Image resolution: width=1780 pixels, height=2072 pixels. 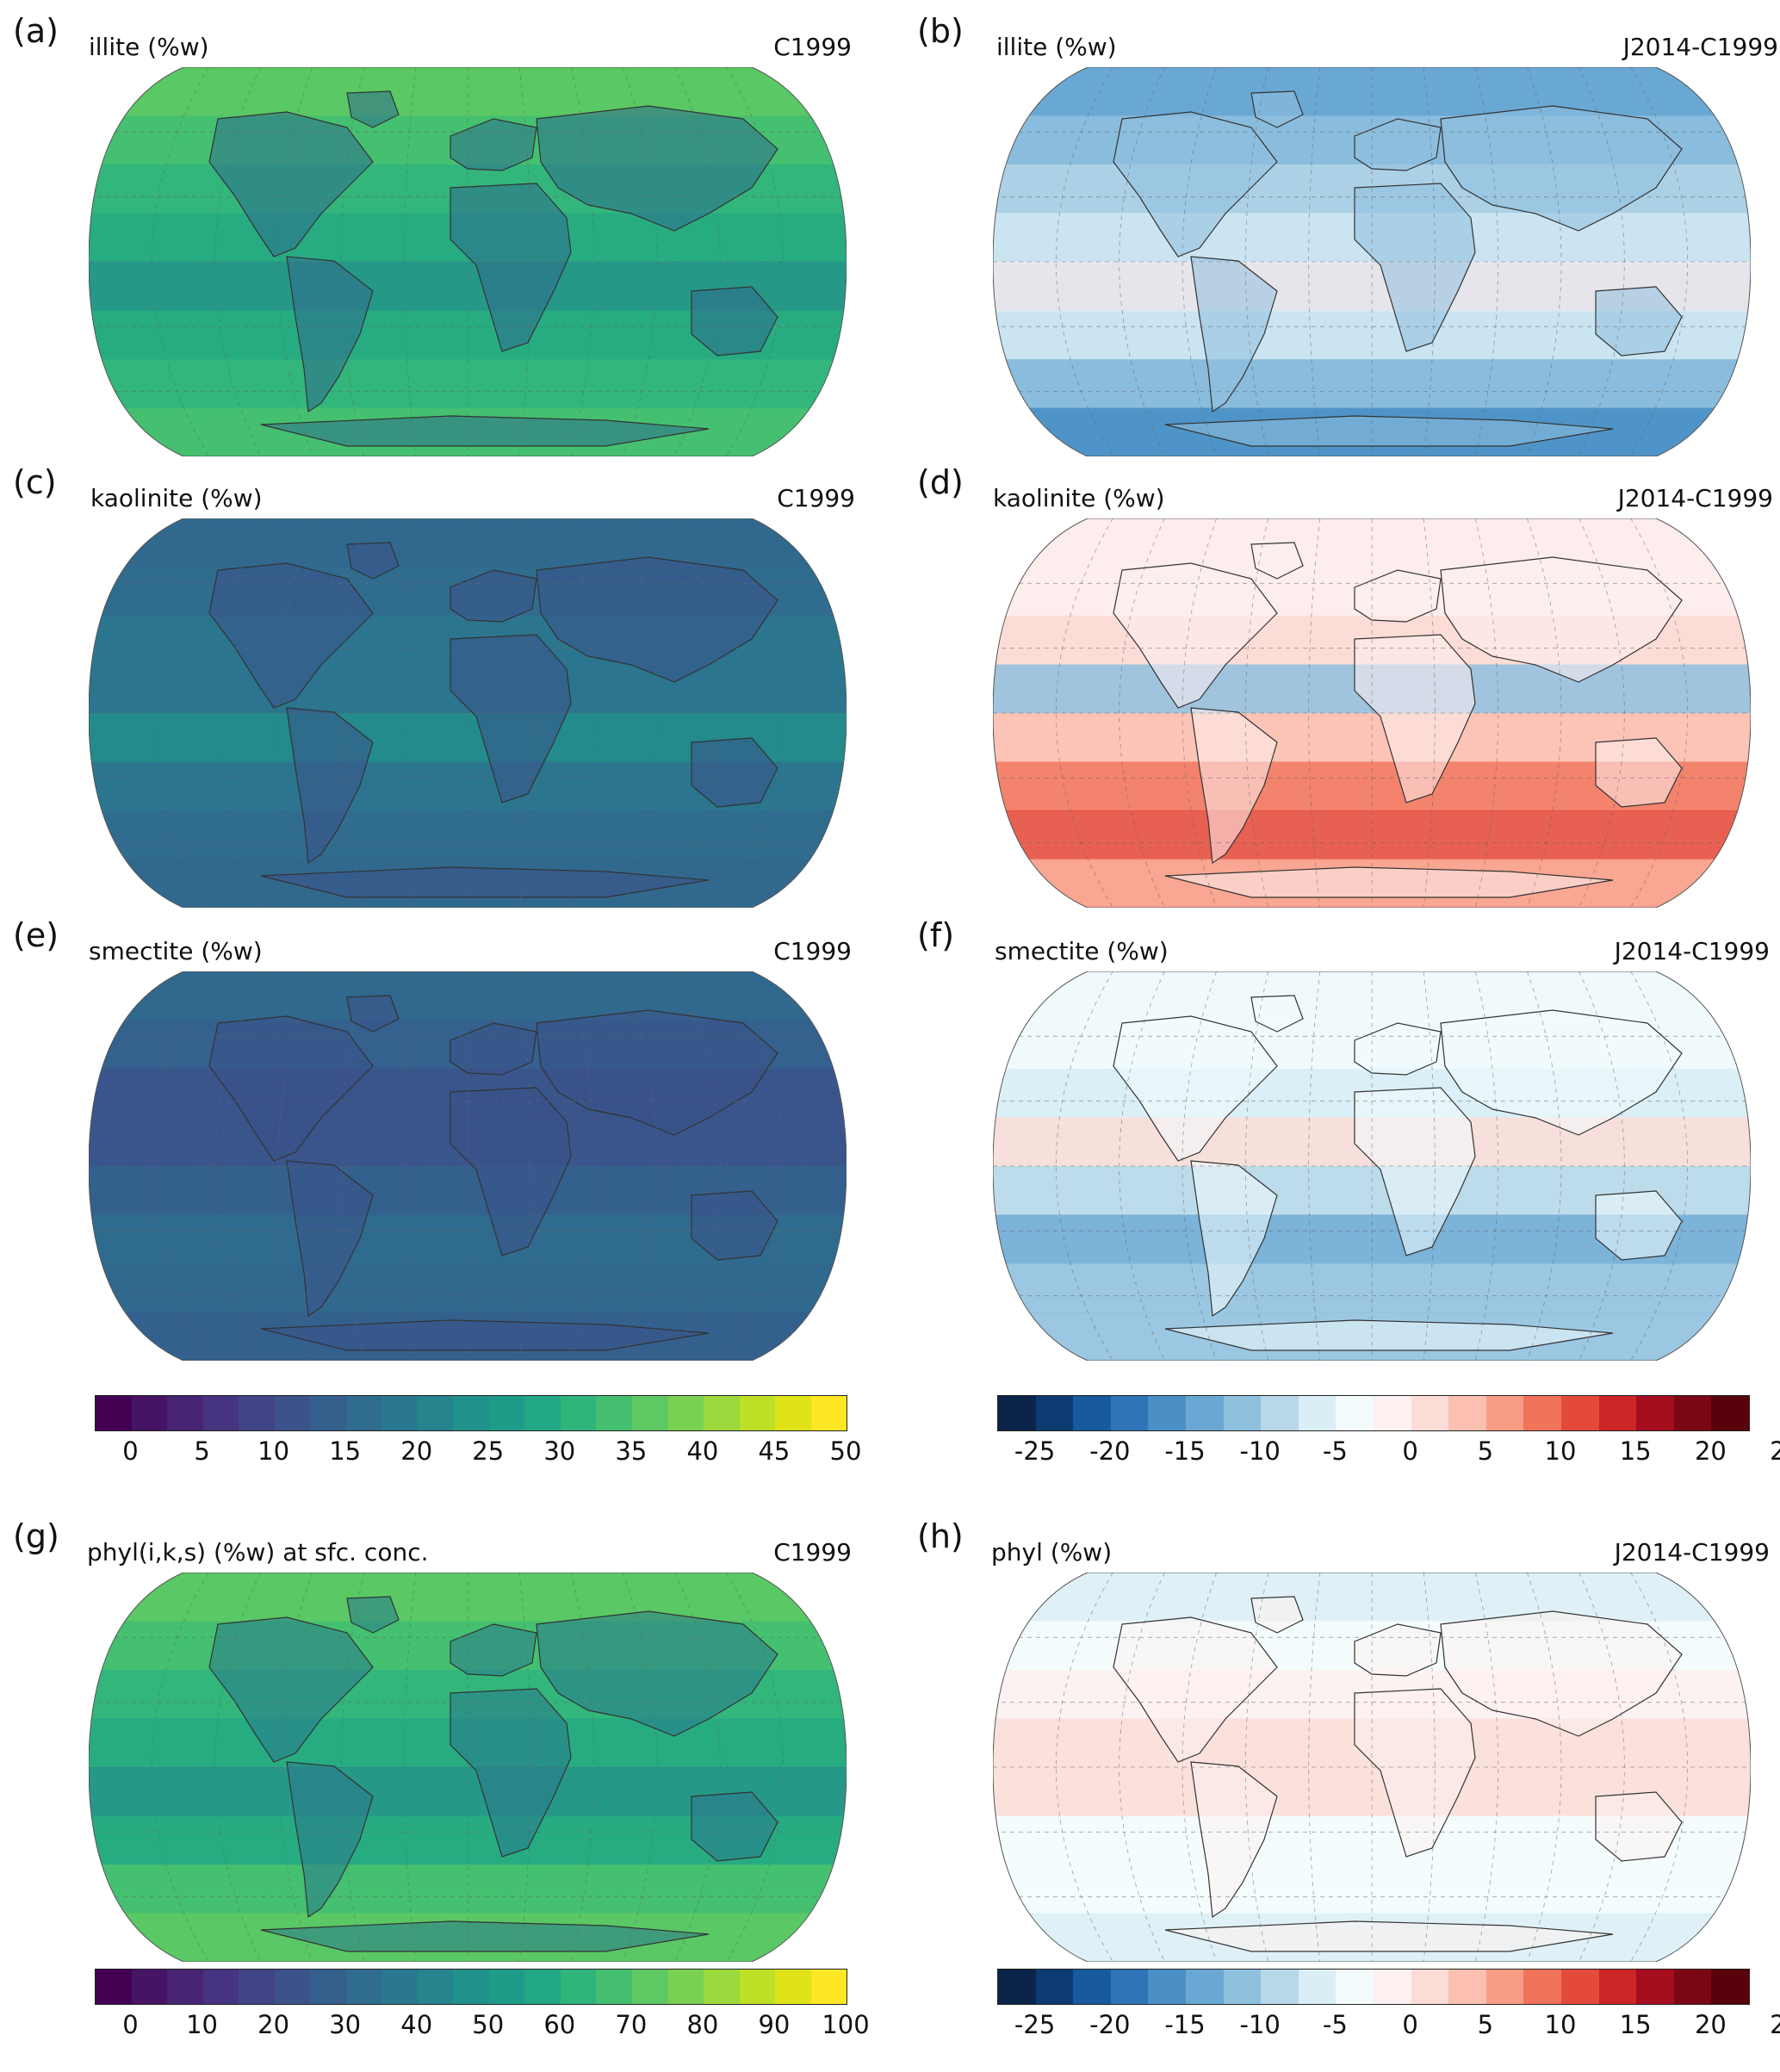 What do you see at coordinates (1372, 713) in the screenshot?
I see `world-map` at bounding box center [1372, 713].